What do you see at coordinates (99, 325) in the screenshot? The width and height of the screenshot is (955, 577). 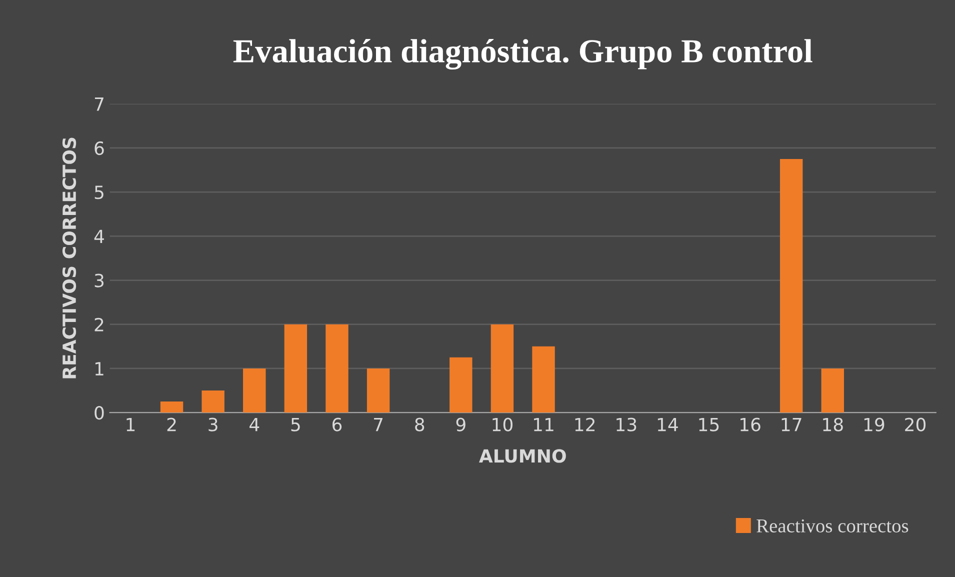 I see `y-tick-label: 2` at bounding box center [99, 325].